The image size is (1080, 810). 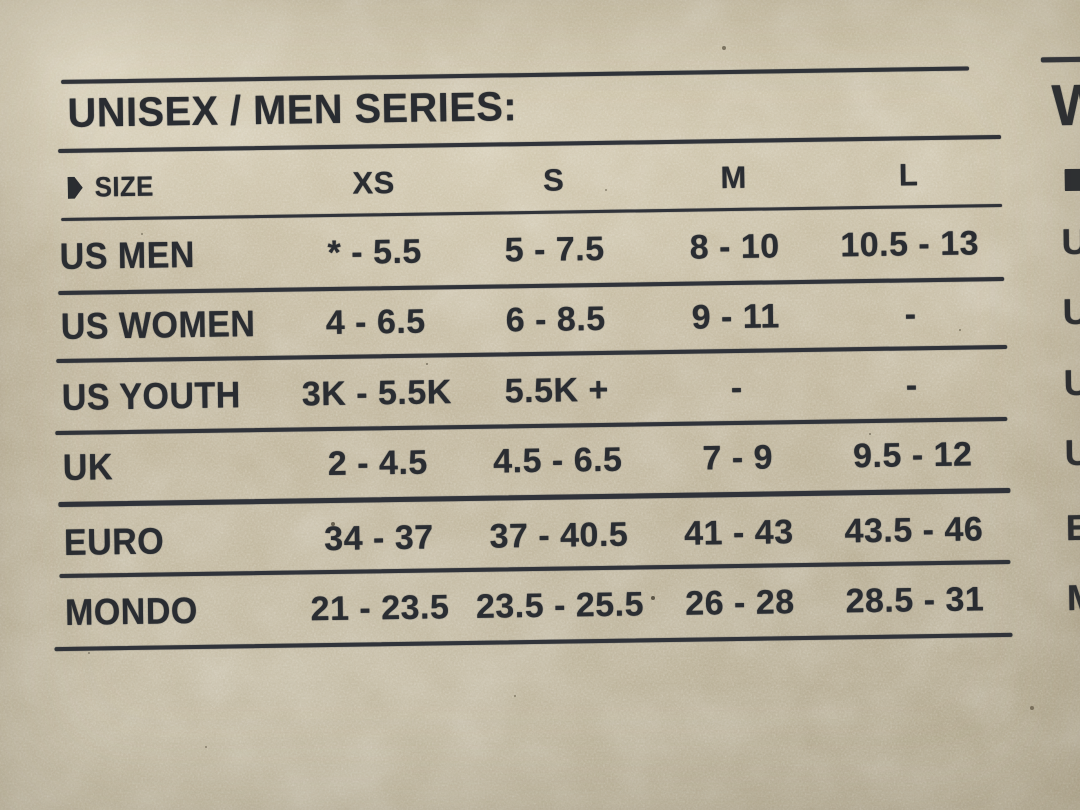 What do you see at coordinates (912, 455) in the screenshot?
I see `cell-uk-l: 9.5 - 12` at bounding box center [912, 455].